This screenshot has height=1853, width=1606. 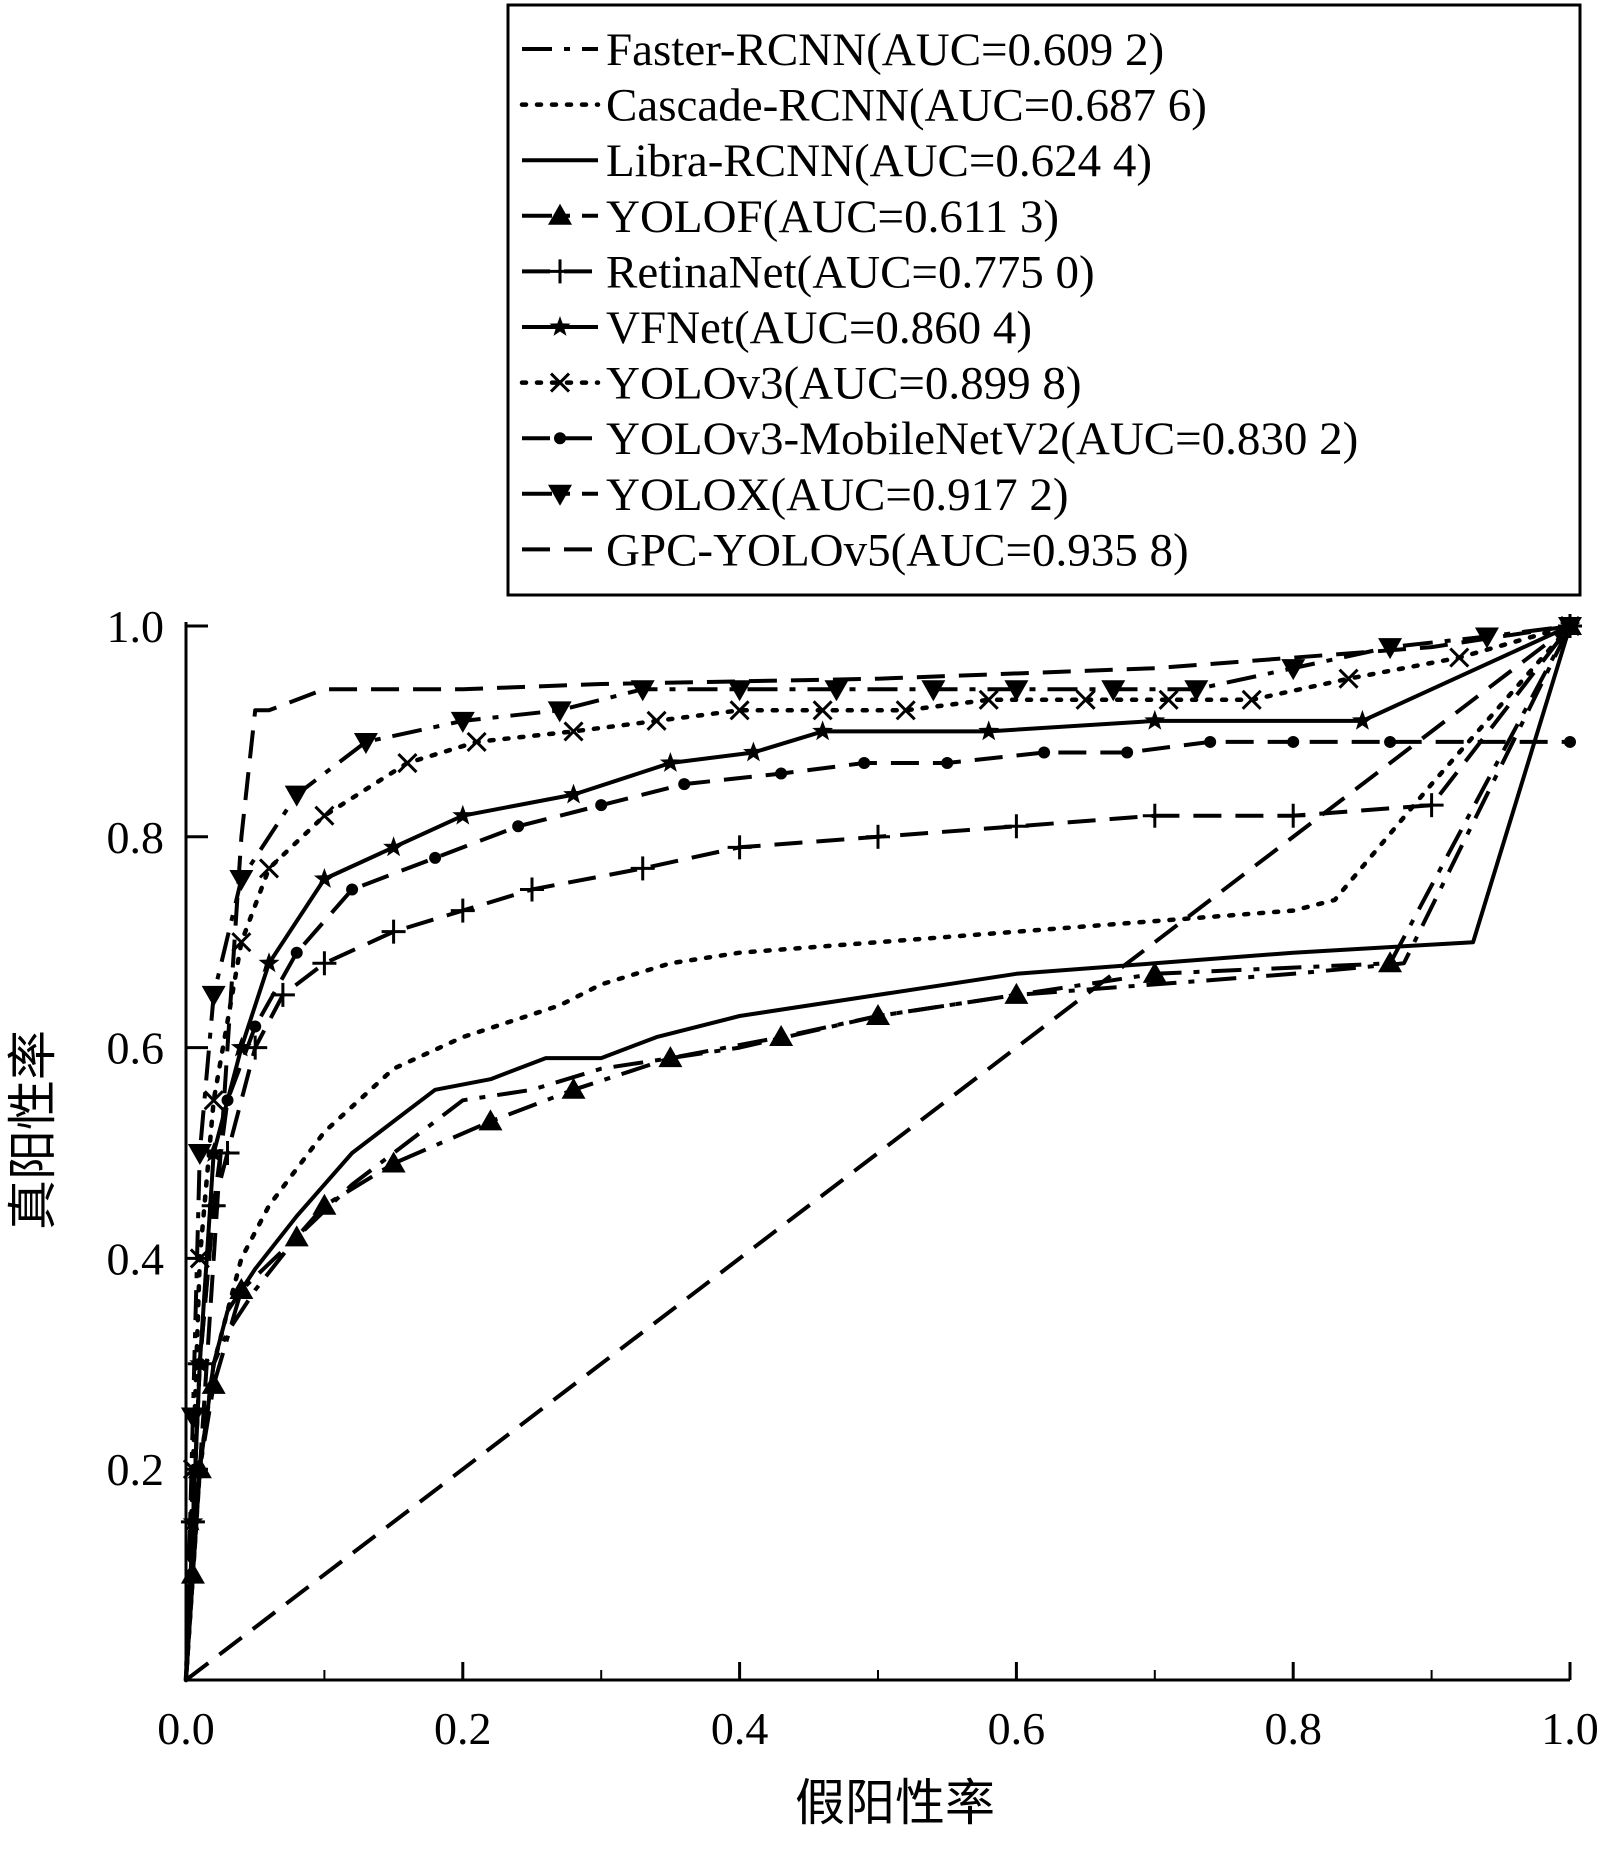 What do you see at coordinates (906, 106) in the screenshot?
I see `legend-label-1: Cascade-RCNN(AUC=0.687 6)` at bounding box center [906, 106].